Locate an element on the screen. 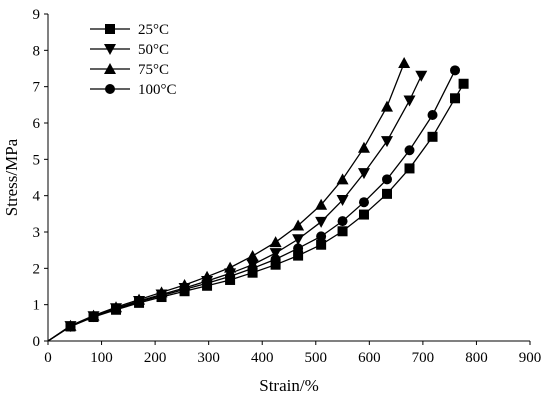 The height and width of the screenshot is (404, 550). y-tick-label: 9 is located at coordinates (37, 15).